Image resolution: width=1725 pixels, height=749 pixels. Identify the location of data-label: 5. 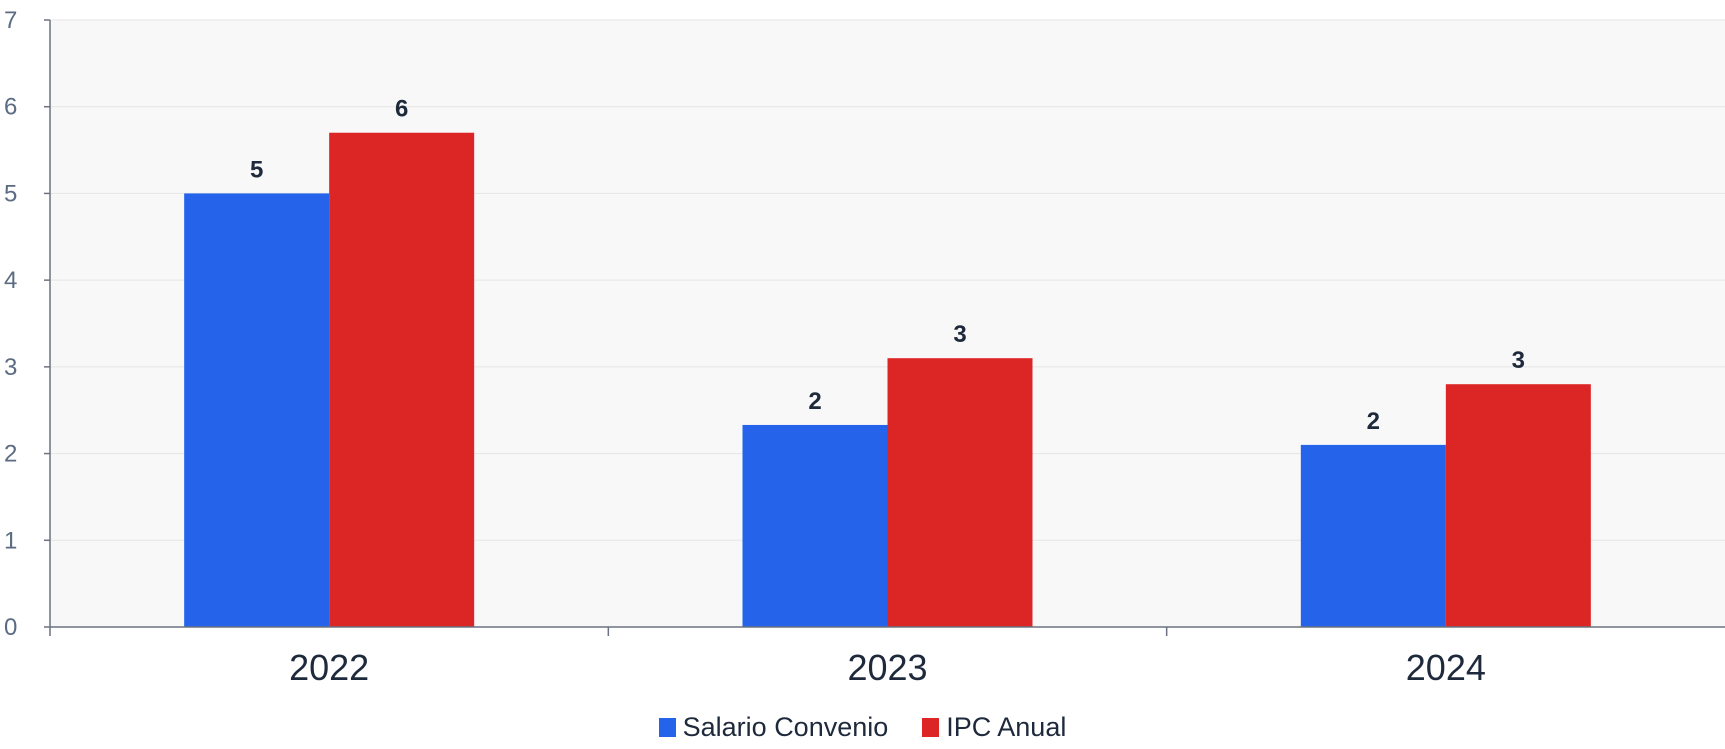
(256, 169).